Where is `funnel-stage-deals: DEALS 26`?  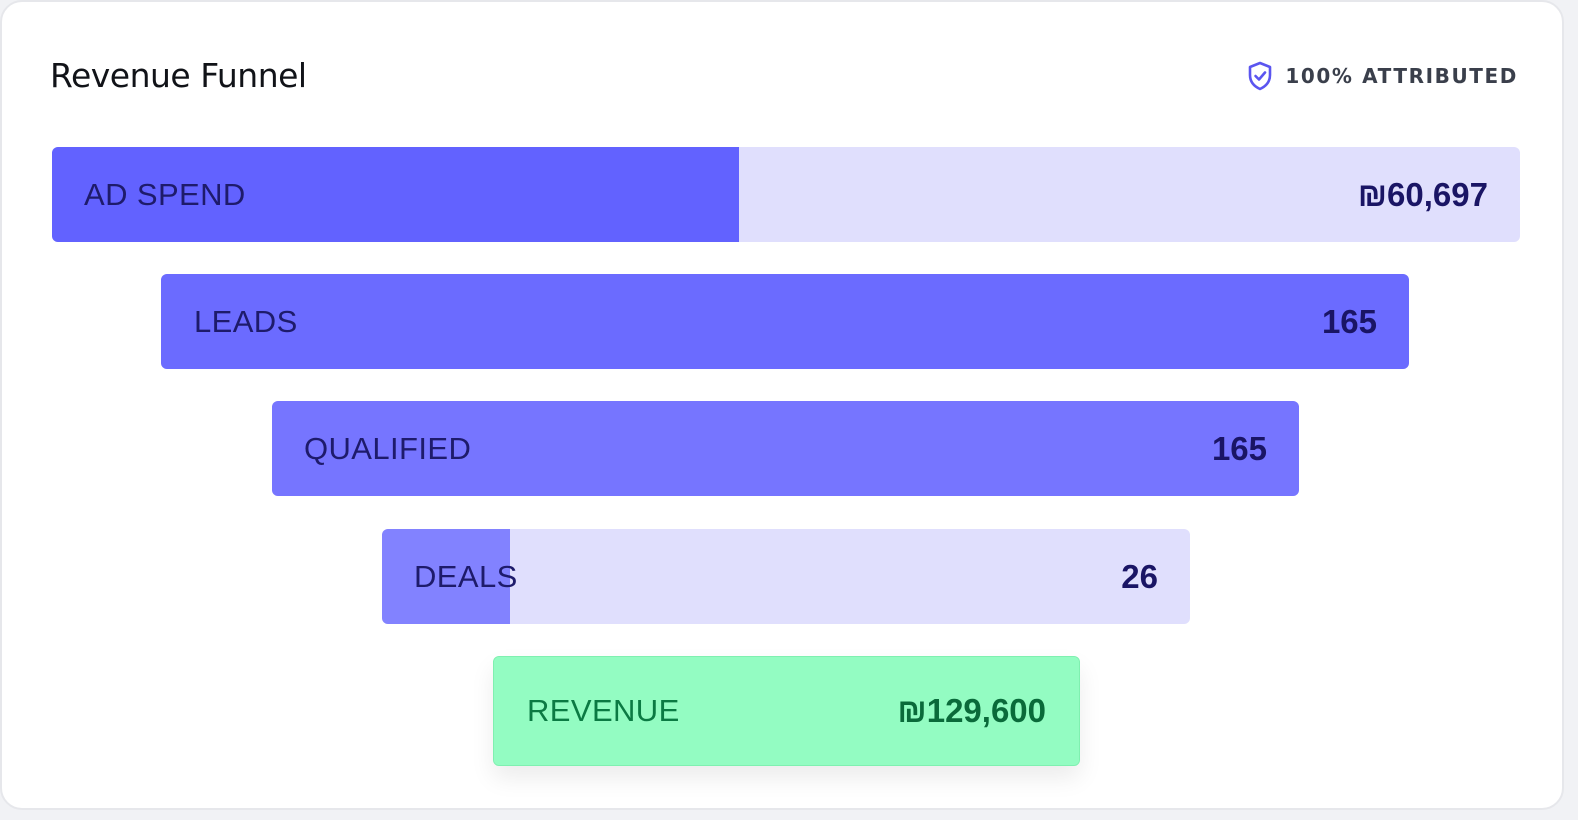
funnel-stage-deals: DEALS 26 is located at coordinates (786, 576).